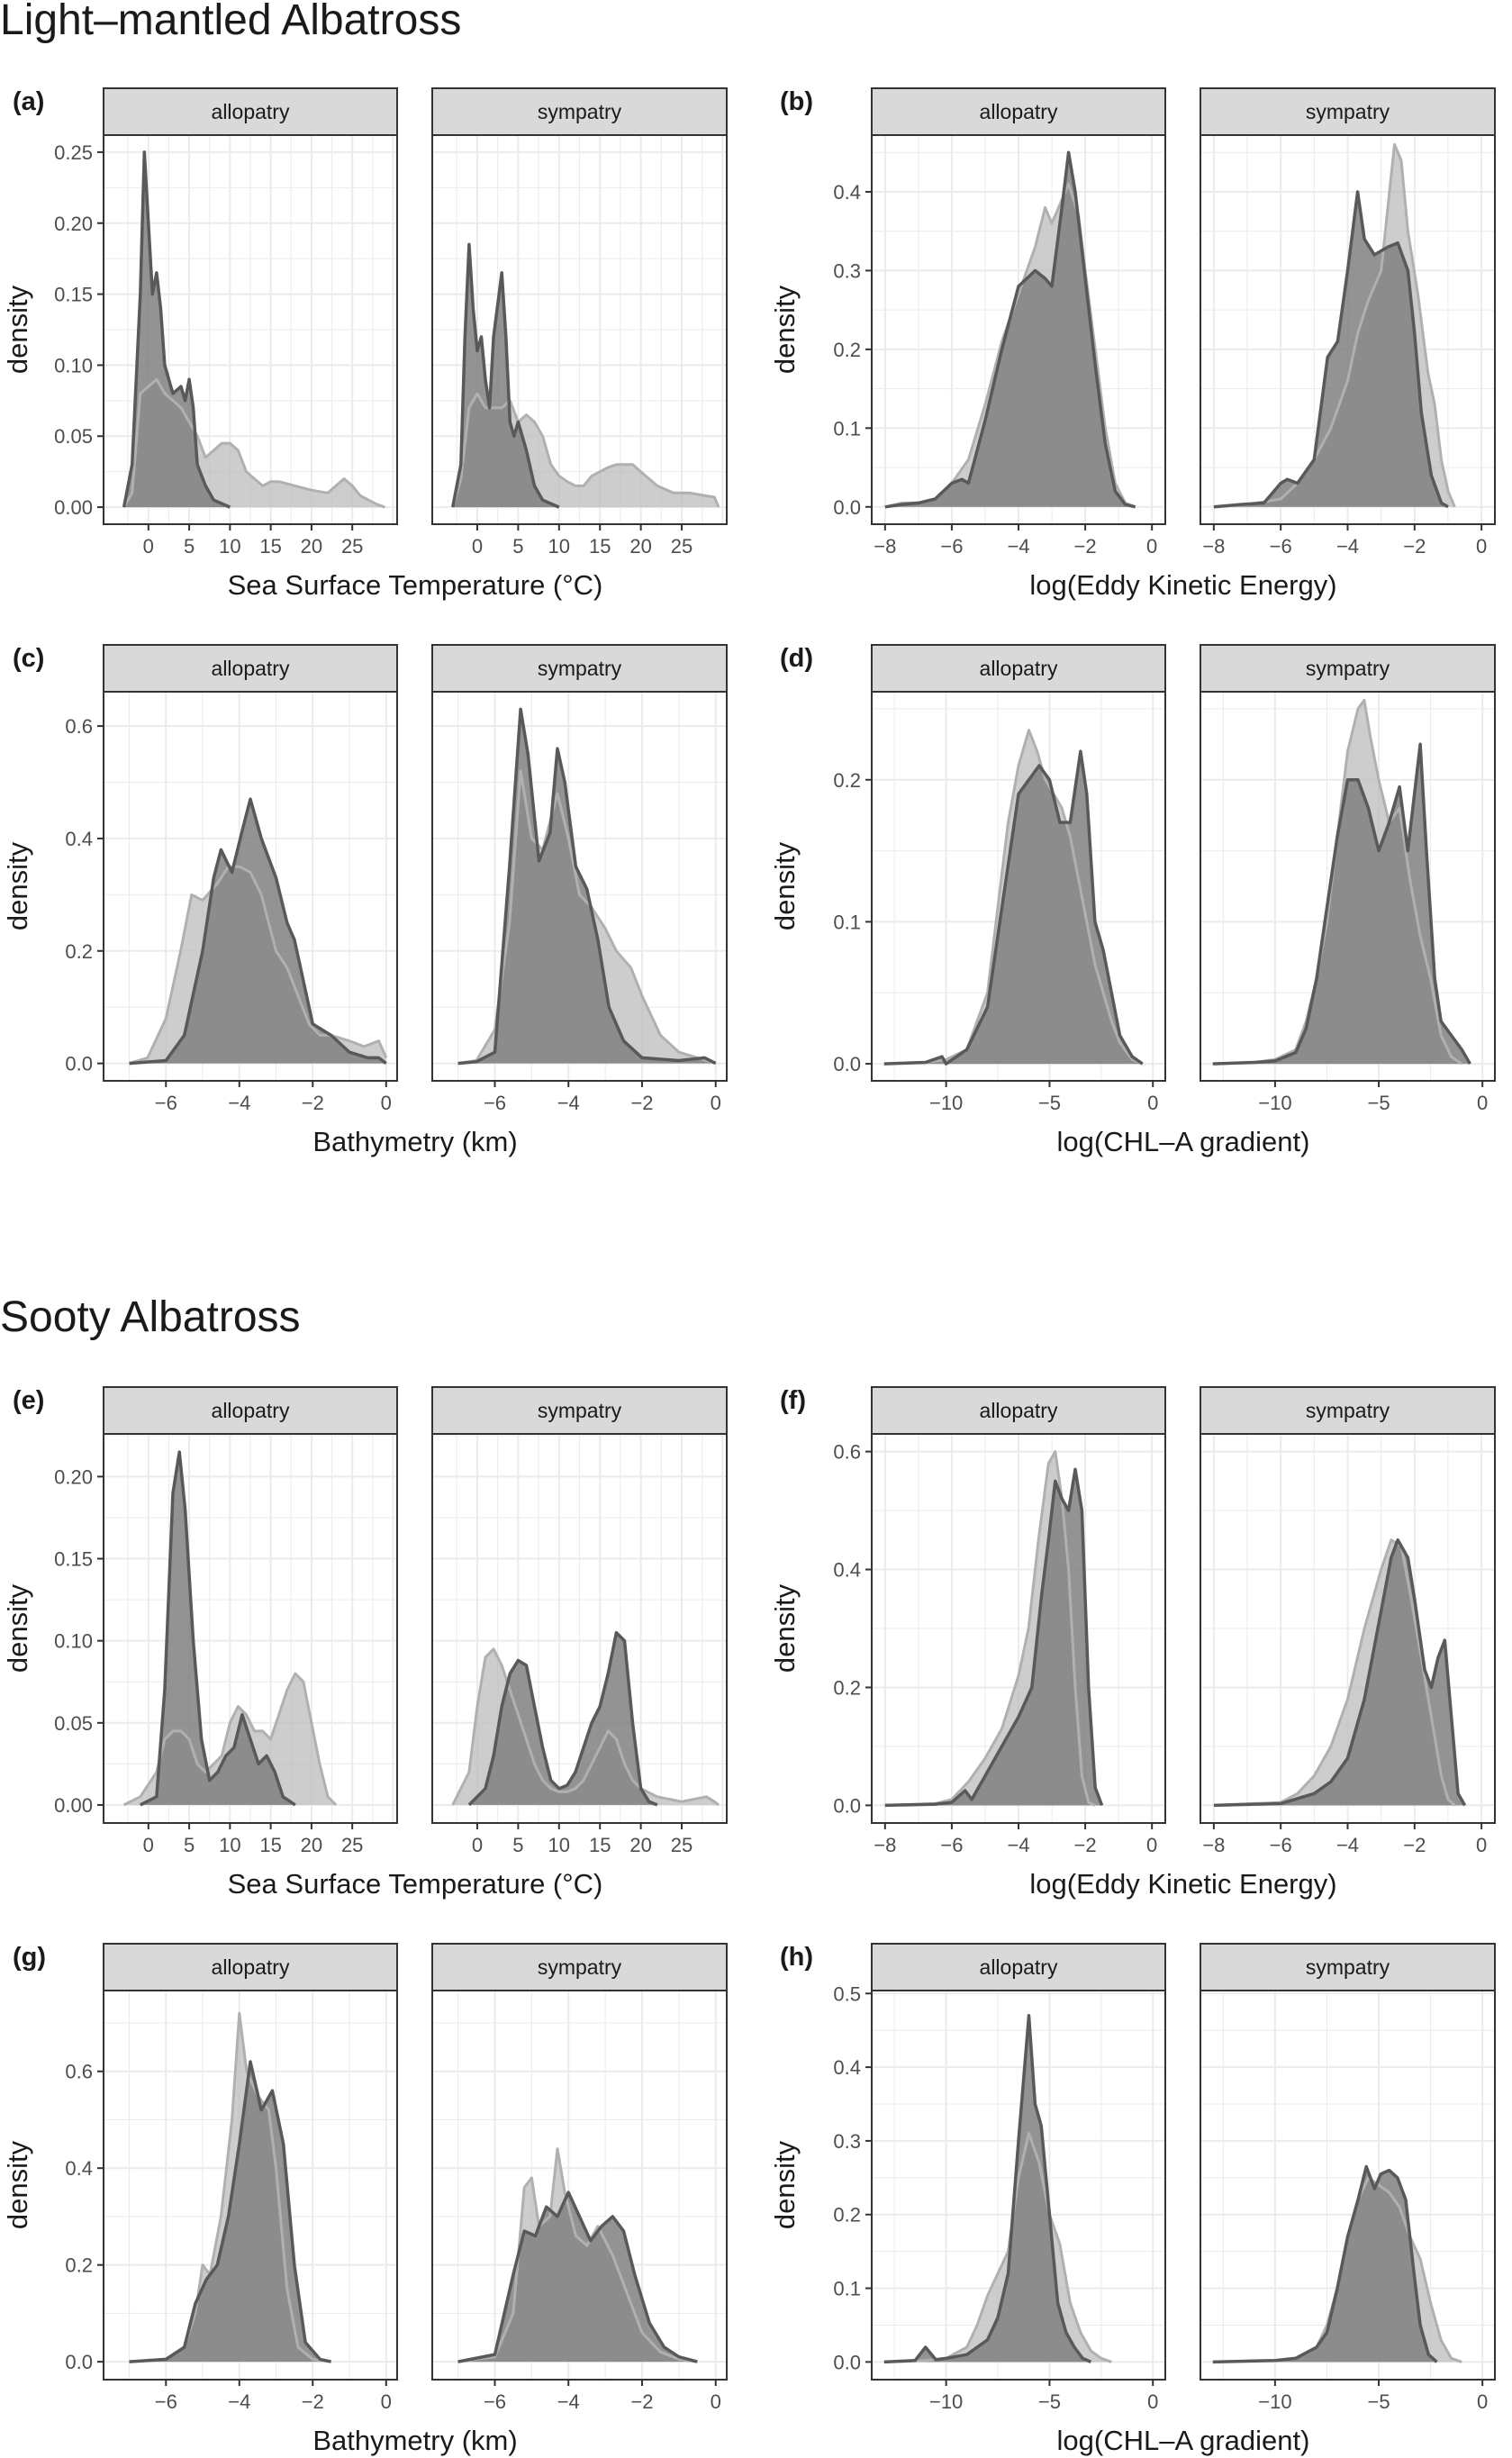  What do you see at coordinates (230, 22) in the screenshot?
I see `section-title-light-mantled: Light–mantled Albatross` at bounding box center [230, 22].